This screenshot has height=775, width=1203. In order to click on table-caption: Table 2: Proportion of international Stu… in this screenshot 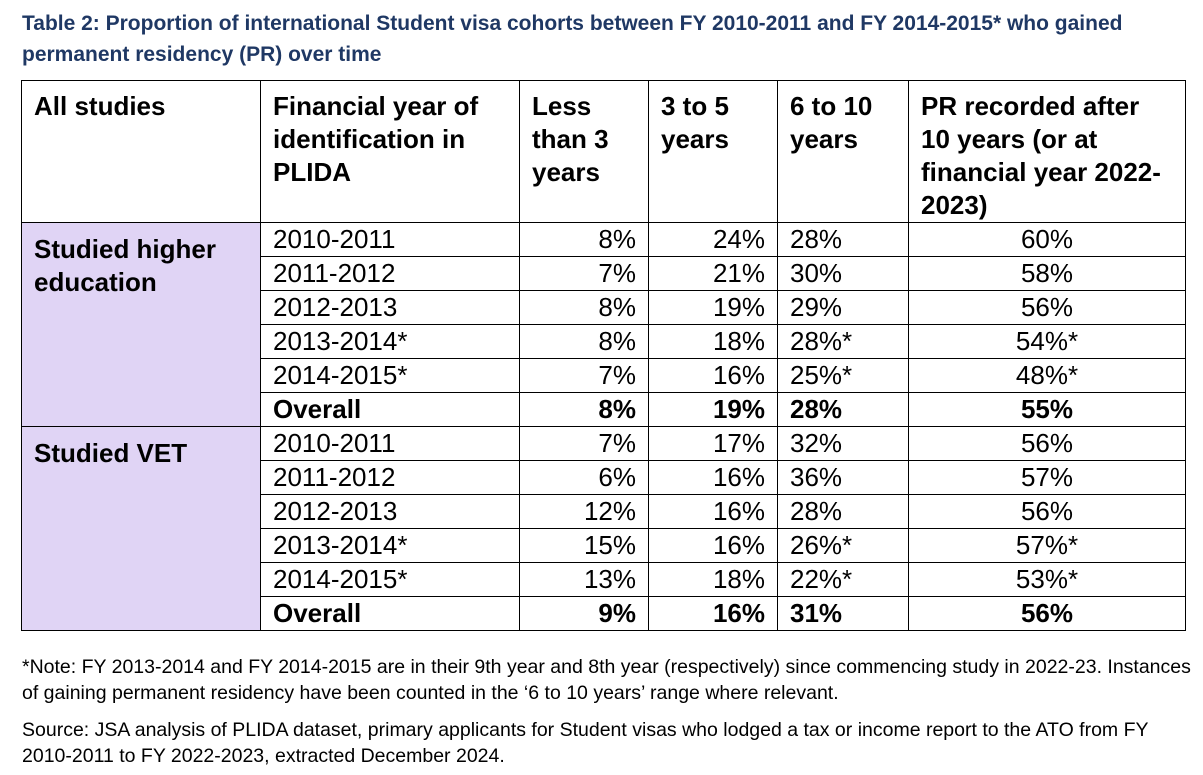, I will do `click(572, 39)`.